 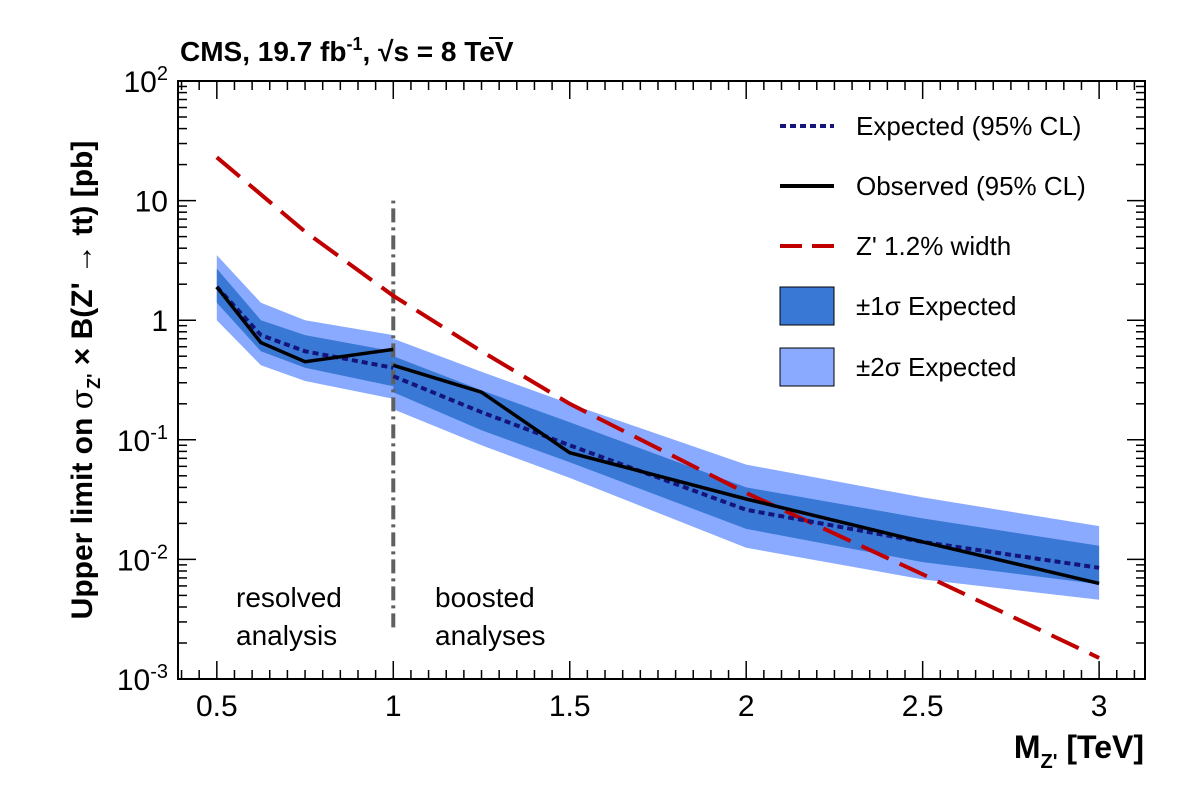 I want to click on y-axis-label-prefix: Upper limit on, so click(x=82, y=514).